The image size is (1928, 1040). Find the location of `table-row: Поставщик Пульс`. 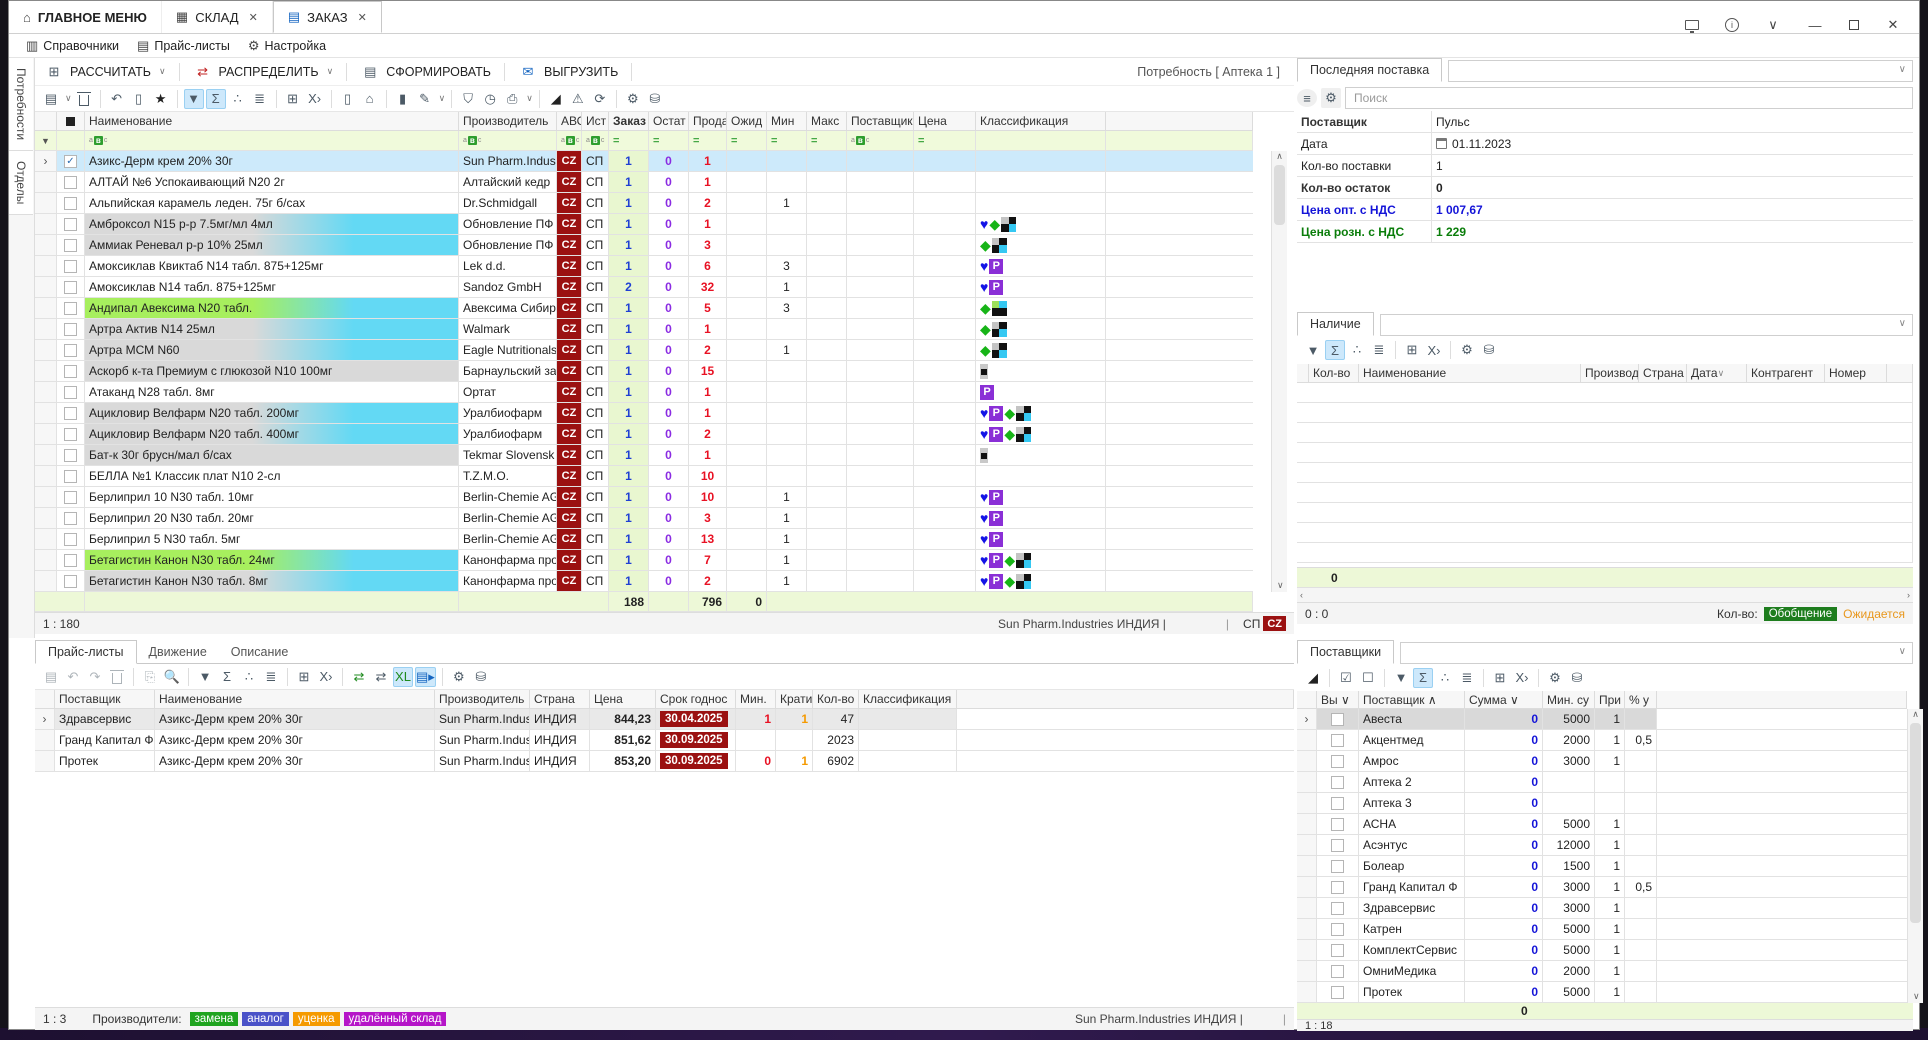

table-row: Поставщик Пульс is located at coordinates (1605, 122).